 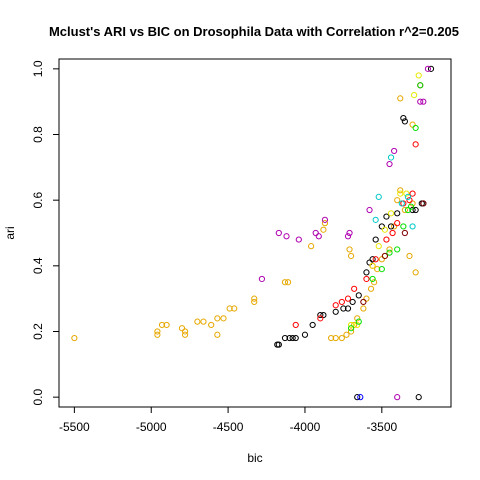 What do you see at coordinates (381, 427) in the screenshot?
I see `x-tick-label: -3500` at bounding box center [381, 427].